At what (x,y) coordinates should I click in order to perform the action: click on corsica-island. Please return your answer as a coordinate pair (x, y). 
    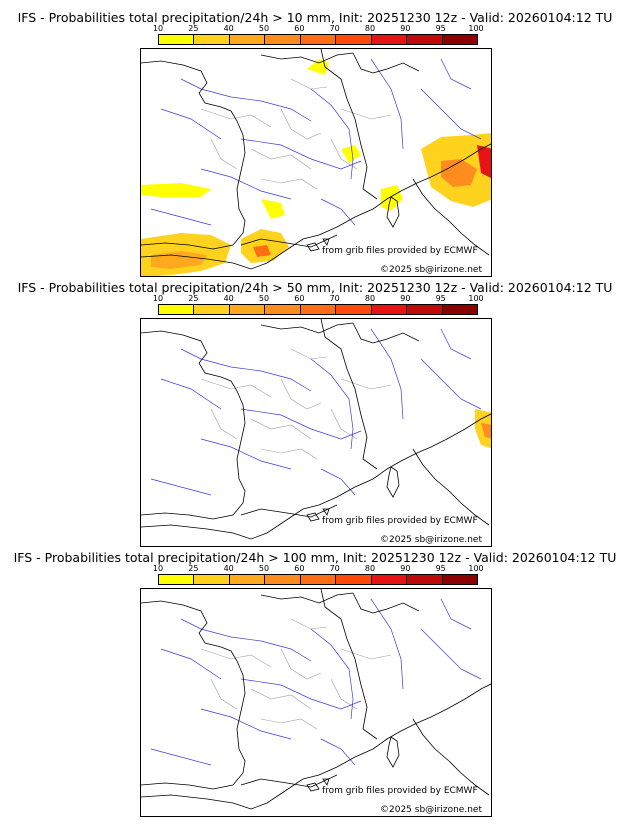
    Looking at the image, I should click on (393, 482).